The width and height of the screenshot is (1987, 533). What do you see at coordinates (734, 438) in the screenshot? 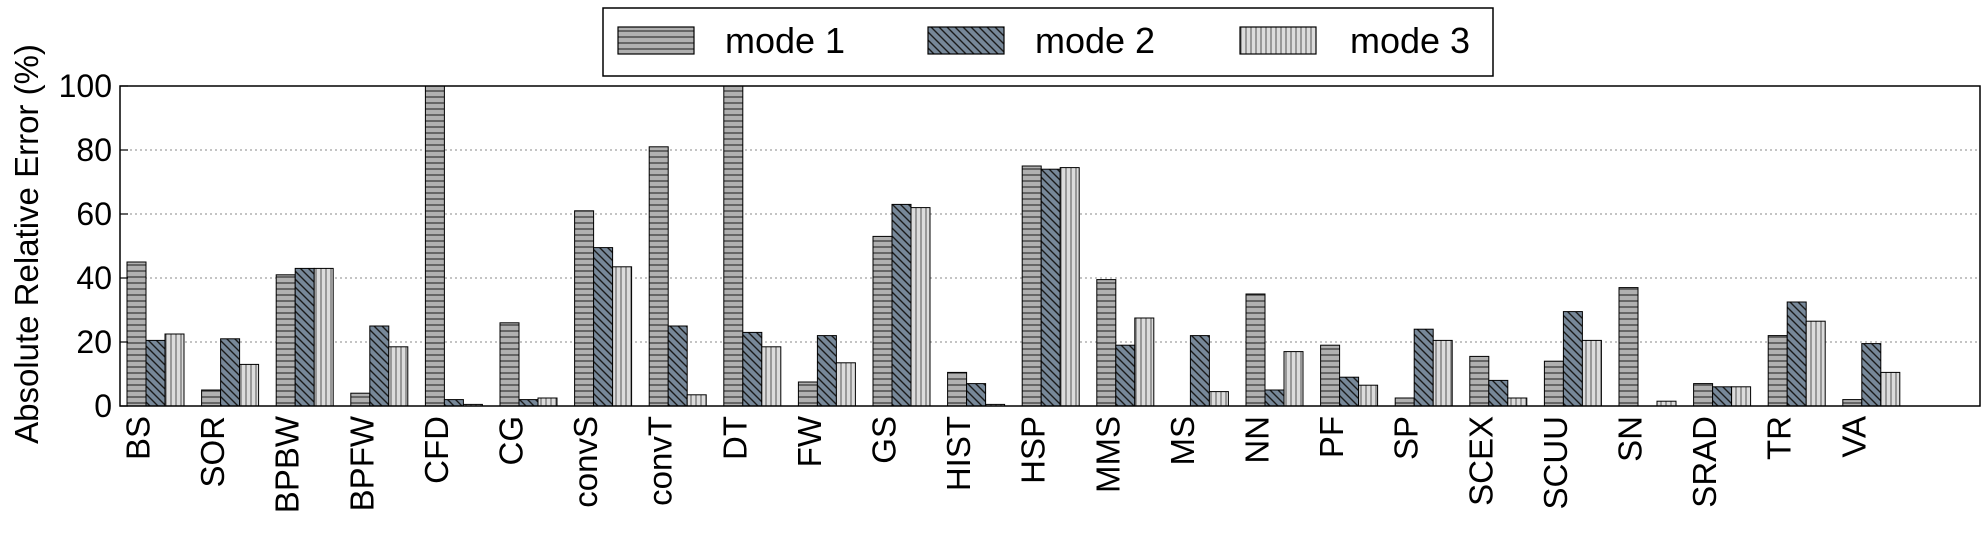
I see `x-tick-label: DT` at bounding box center [734, 438].